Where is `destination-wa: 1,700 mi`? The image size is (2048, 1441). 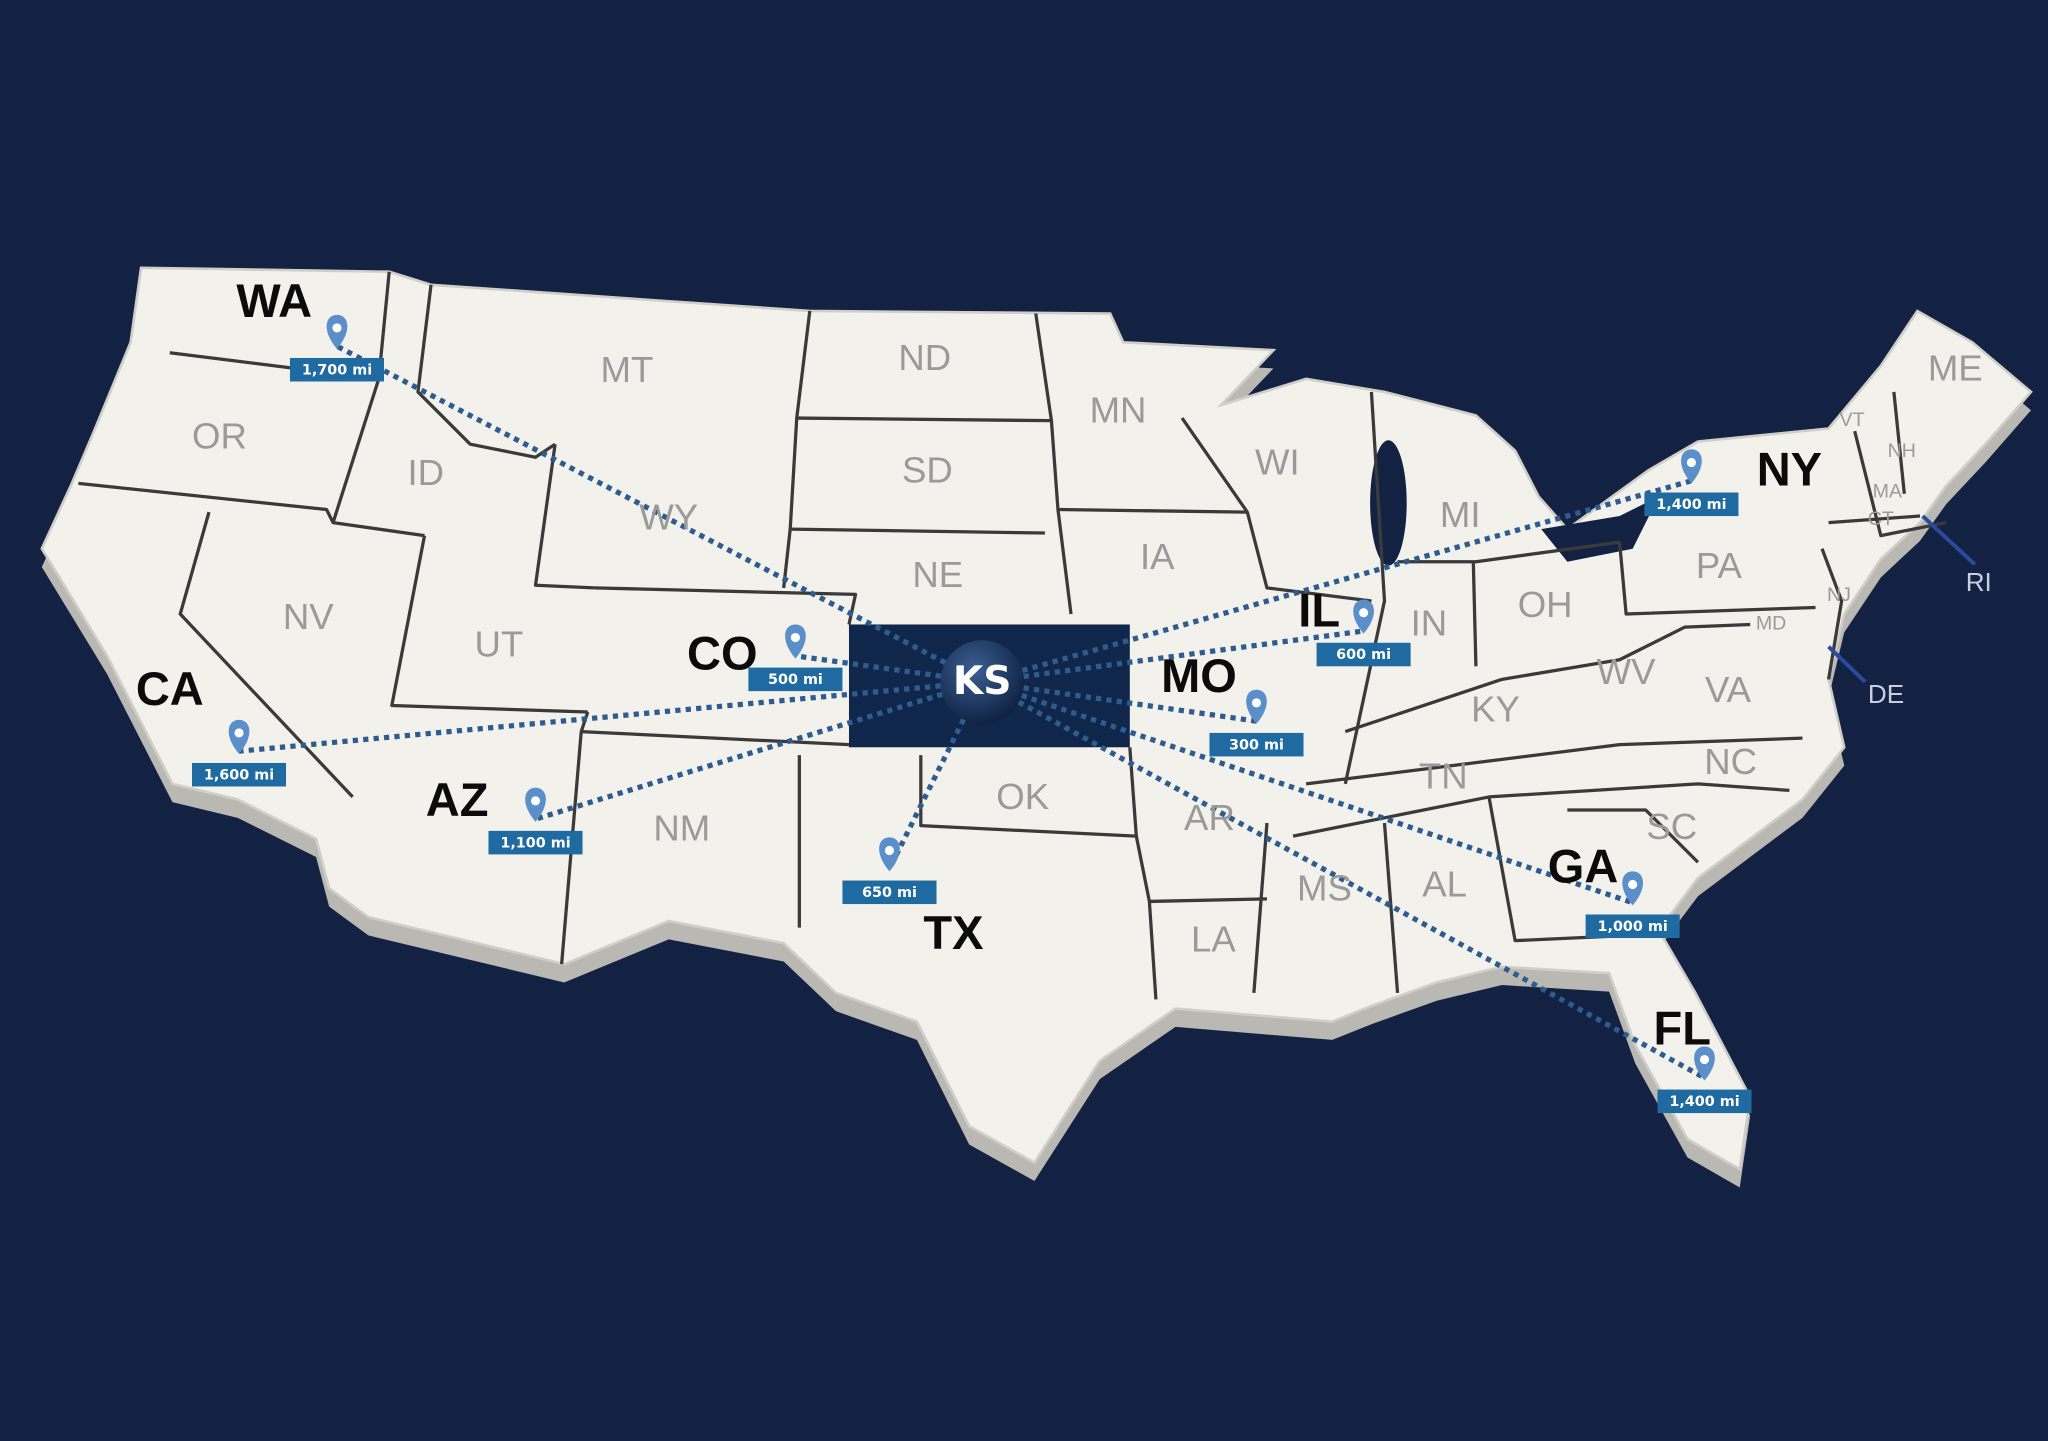
destination-wa: 1,700 mi is located at coordinates (336, 348).